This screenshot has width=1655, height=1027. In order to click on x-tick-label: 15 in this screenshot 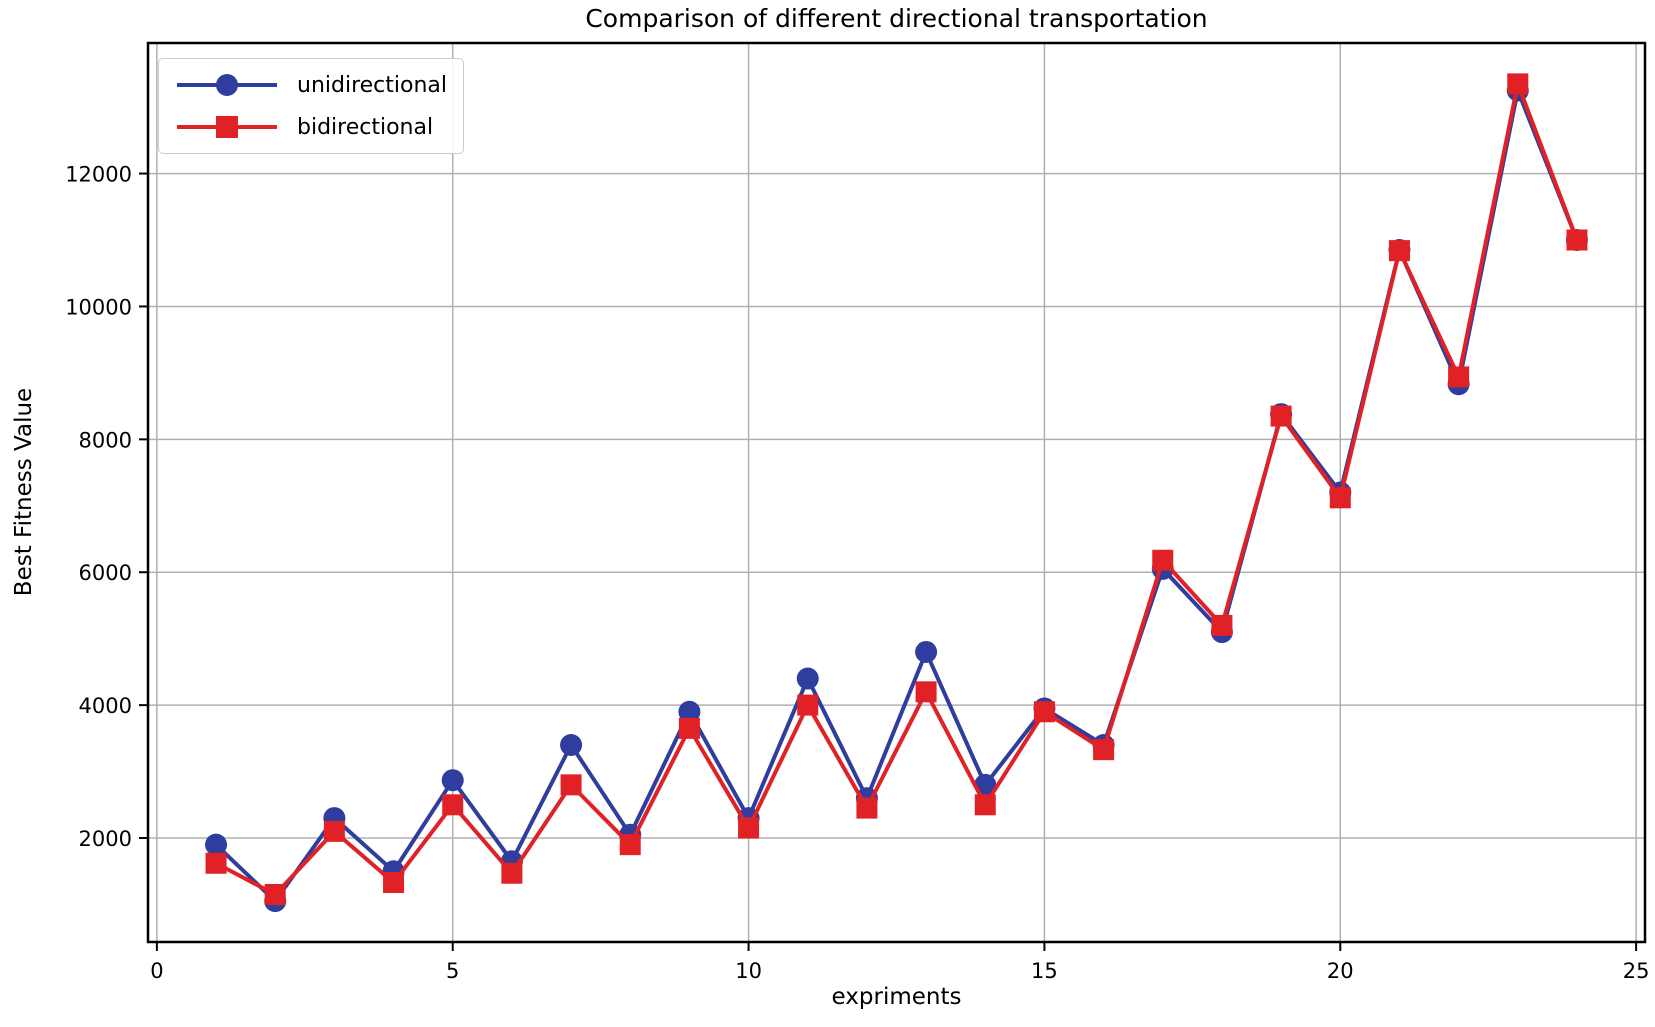, I will do `click(1044, 971)`.